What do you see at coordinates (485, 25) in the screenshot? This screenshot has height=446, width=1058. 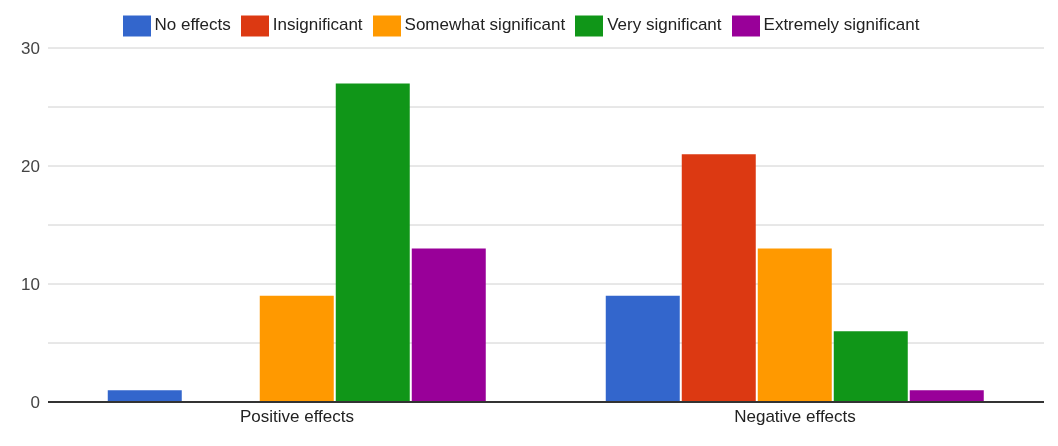 I see `legend-label: Somewhat significant` at bounding box center [485, 25].